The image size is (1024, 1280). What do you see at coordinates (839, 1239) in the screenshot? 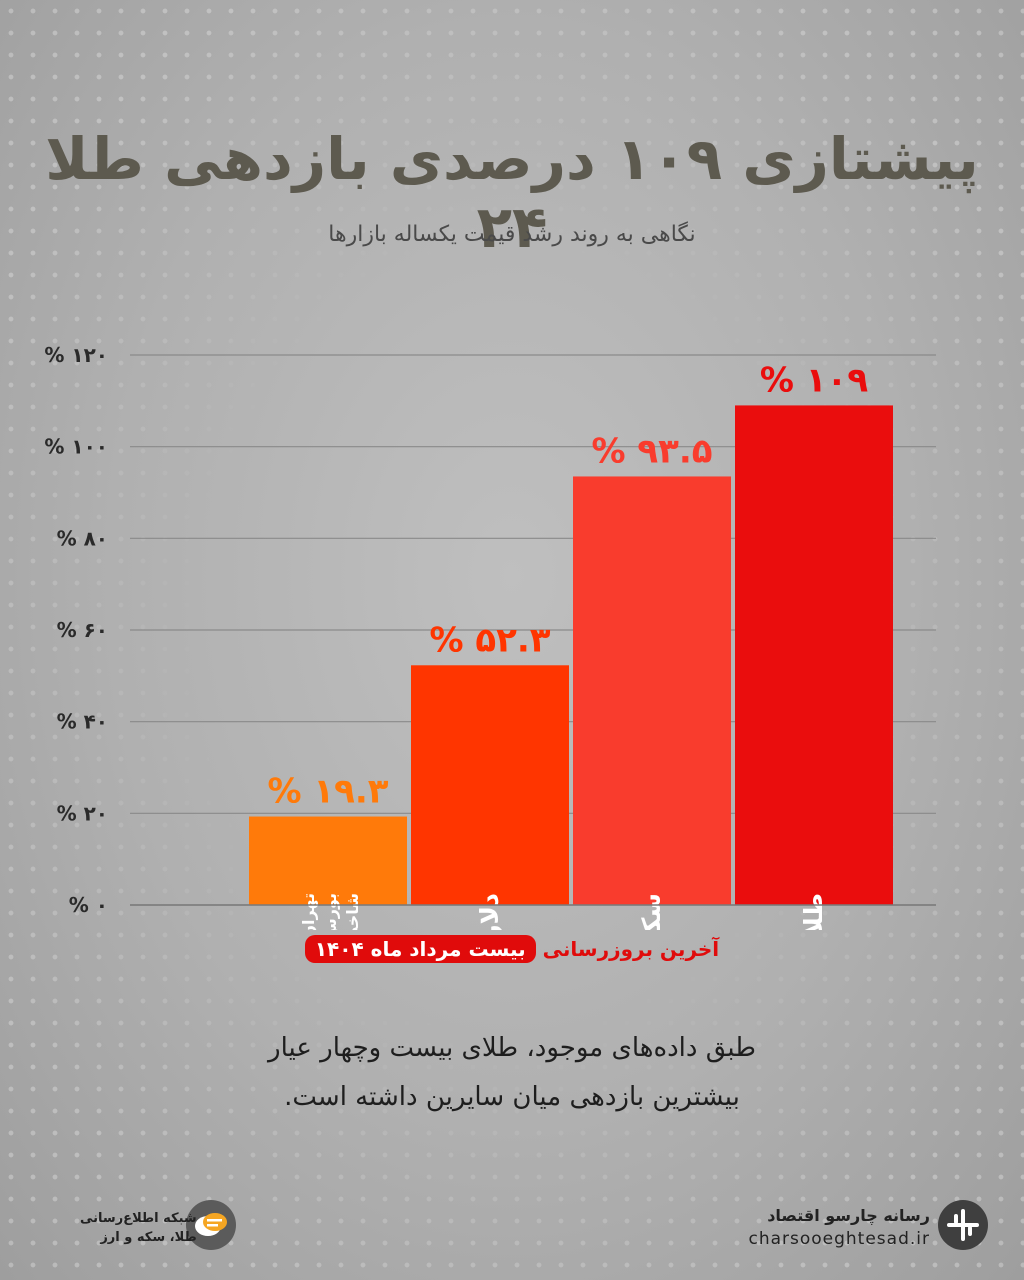
I see `brand-url: charsooeghtesad.ir` at bounding box center [839, 1239].